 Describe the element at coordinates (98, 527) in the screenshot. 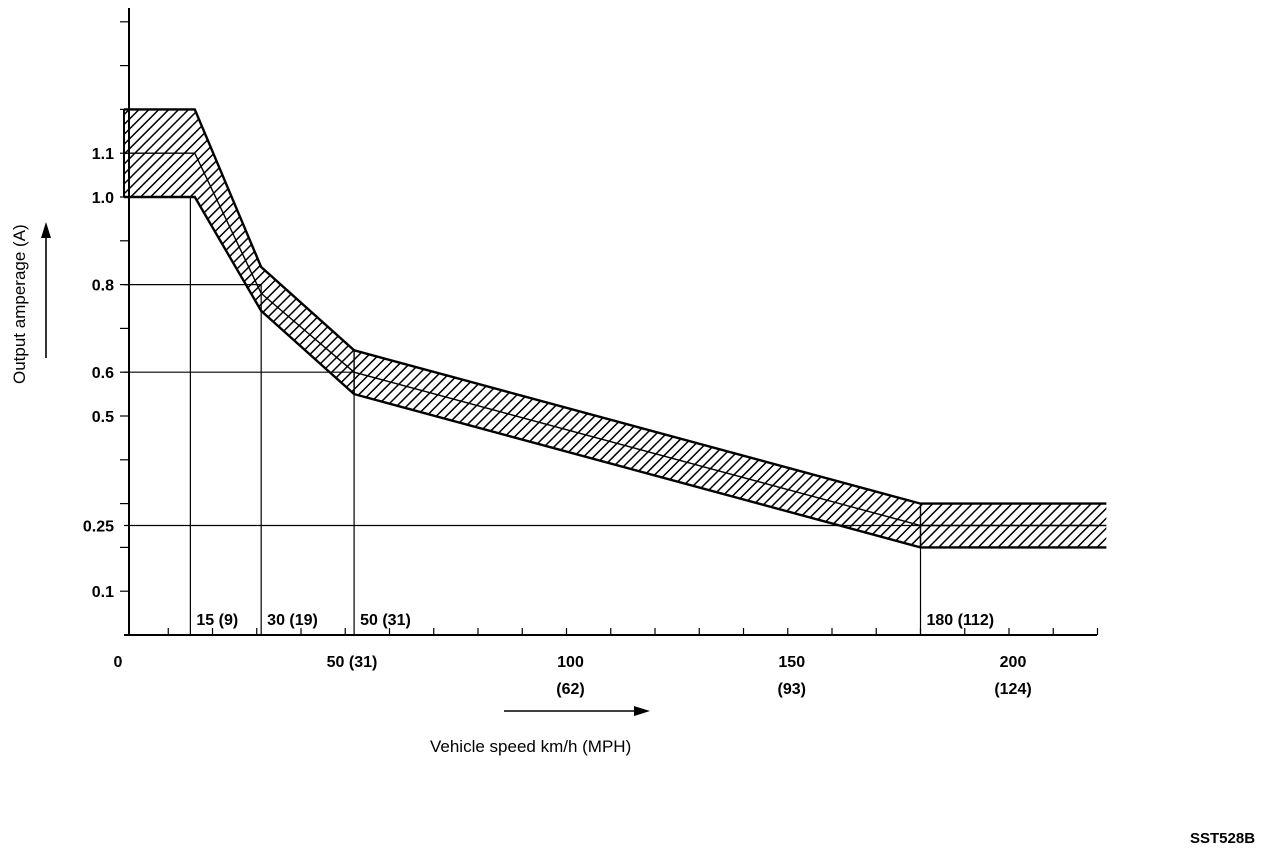

I see `y-tick-label-5: 0.25` at that location.